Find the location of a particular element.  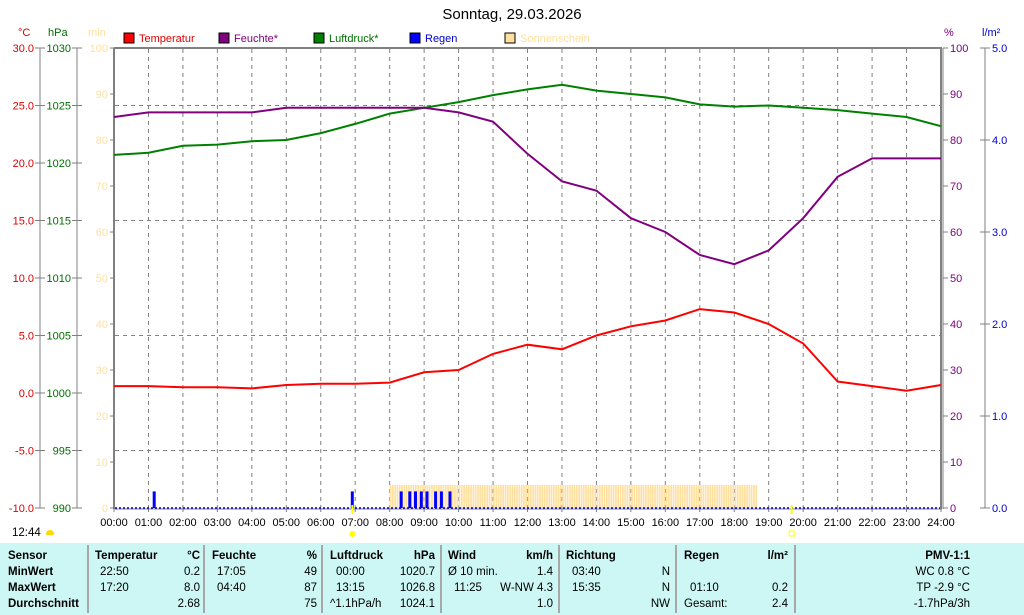

wind-day-avg-value: 1.0 is located at coordinates (545, 604).